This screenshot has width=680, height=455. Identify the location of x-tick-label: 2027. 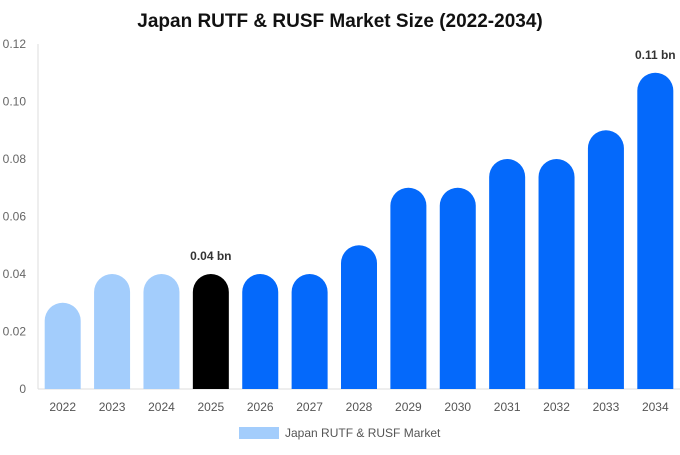
(309, 407).